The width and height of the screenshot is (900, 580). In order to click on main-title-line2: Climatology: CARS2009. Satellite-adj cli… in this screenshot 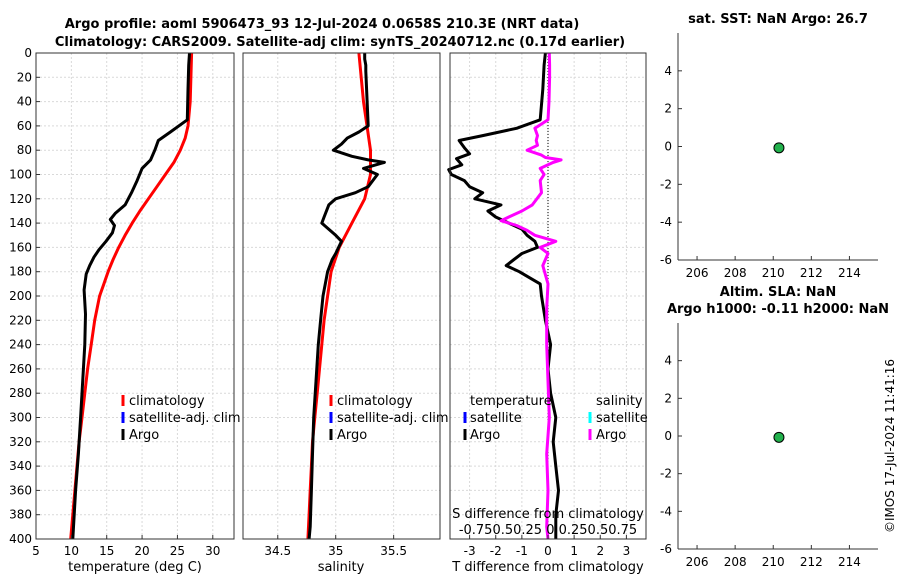, I will do `click(340, 42)`.